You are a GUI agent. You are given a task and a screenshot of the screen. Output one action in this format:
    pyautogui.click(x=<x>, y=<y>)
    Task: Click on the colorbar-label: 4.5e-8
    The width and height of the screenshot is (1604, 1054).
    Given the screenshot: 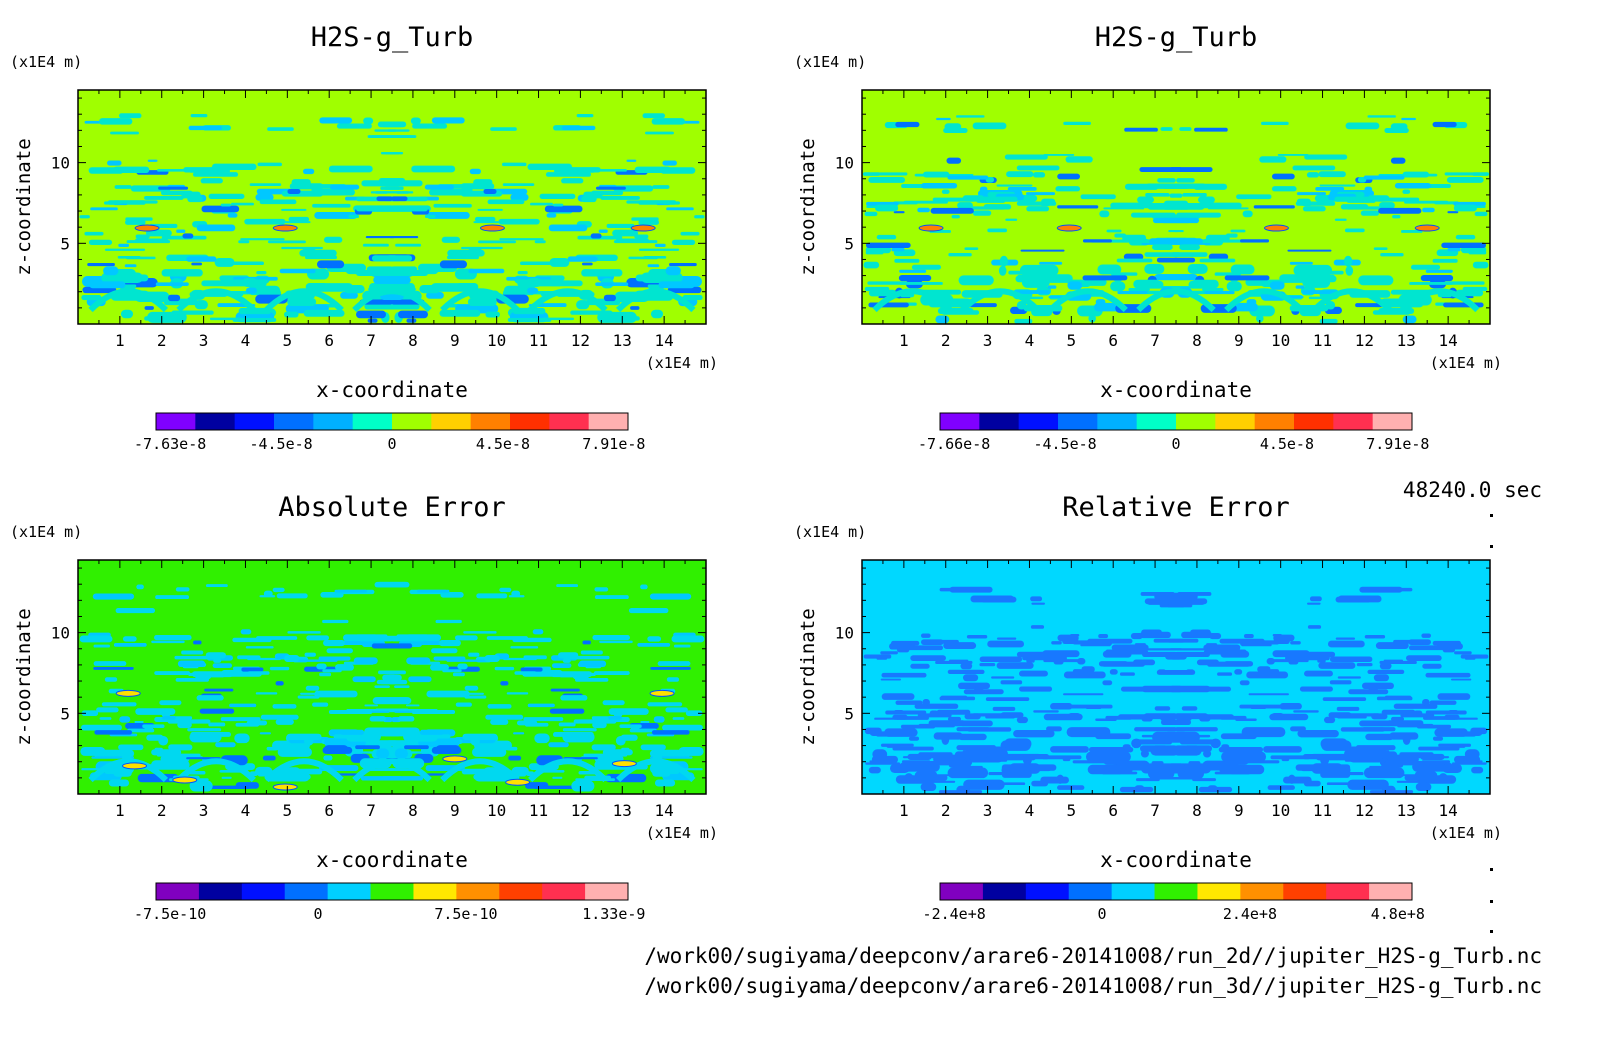 What is the action you would take?
    pyautogui.click(x=1287, y=444)
    